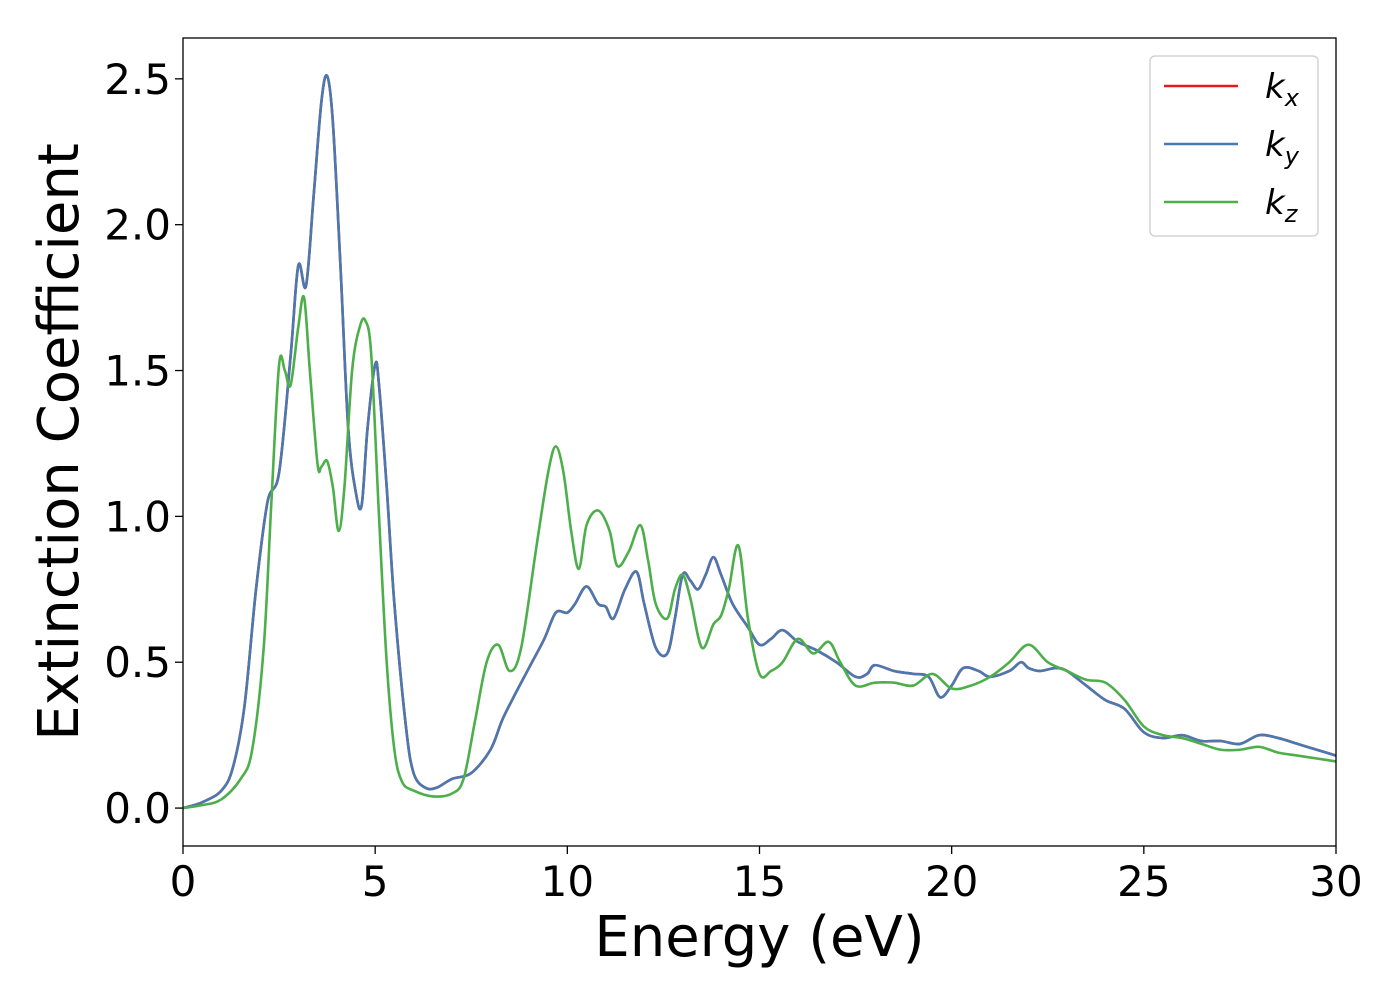 The height and width of the screenshot is (1000, 1400). Describe the element at coordinates (1282, 147) in the screenshot. I see `legend-label-y: ky` at that location.